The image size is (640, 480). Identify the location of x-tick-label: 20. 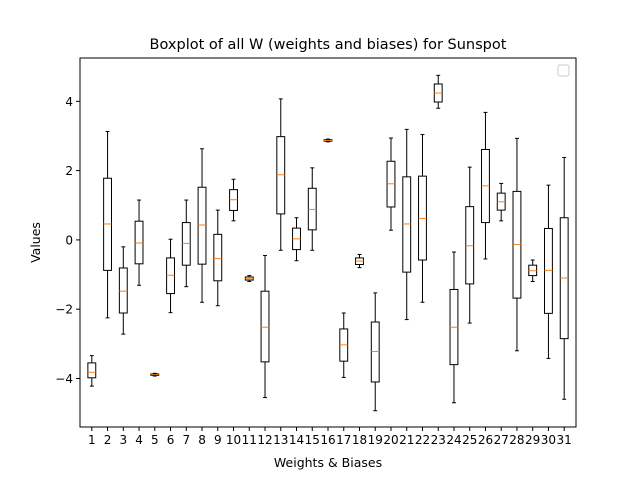
(390, 440).